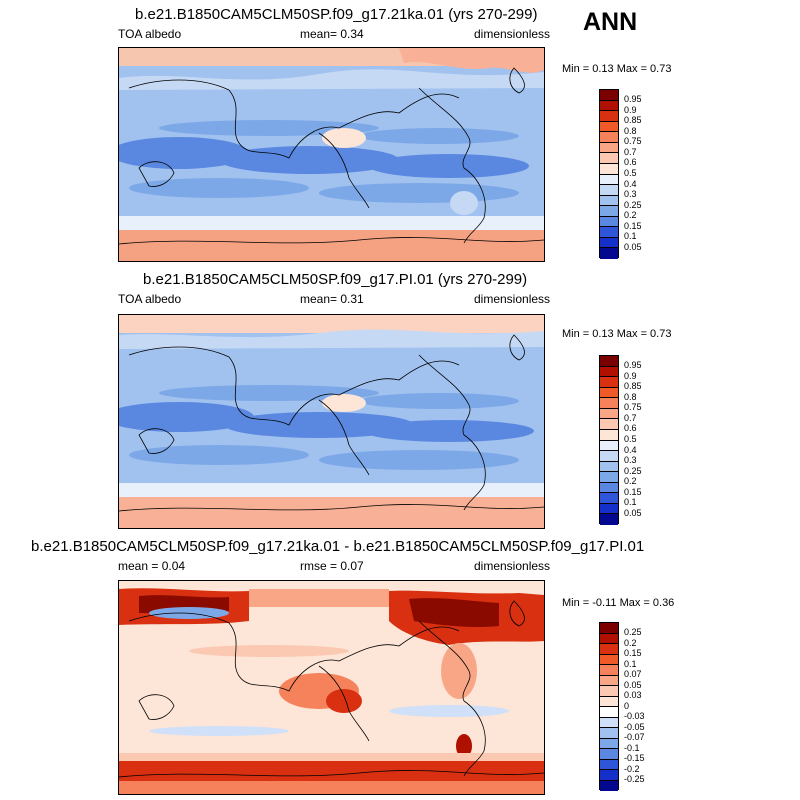 This screenshot has width=800, height=800. I want to click on colorbar-tick-label: -0.07, so click(634, 737).